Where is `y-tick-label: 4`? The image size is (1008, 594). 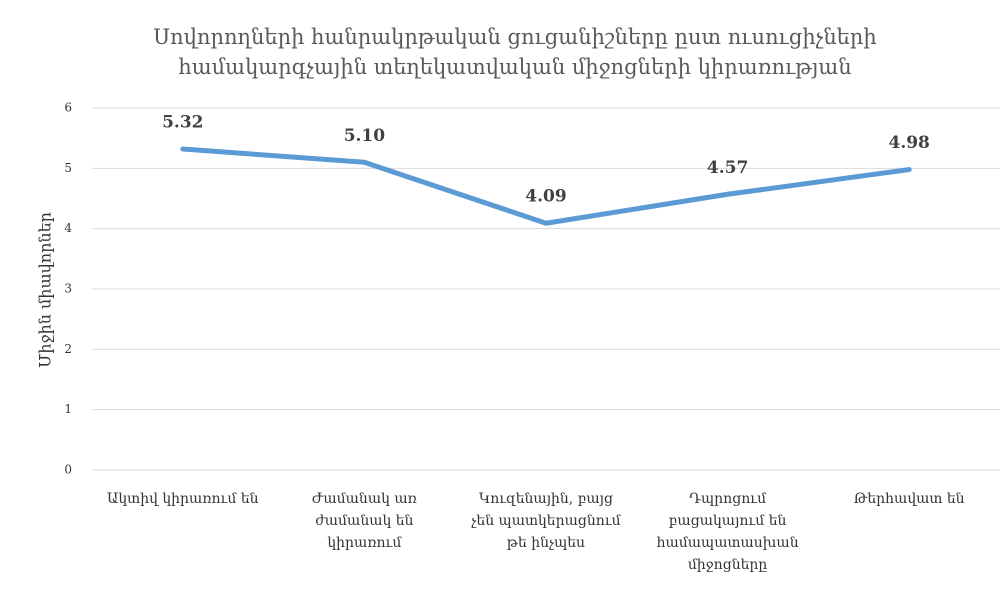 y-tick-label: 4 is located at coordinates (68, 228).